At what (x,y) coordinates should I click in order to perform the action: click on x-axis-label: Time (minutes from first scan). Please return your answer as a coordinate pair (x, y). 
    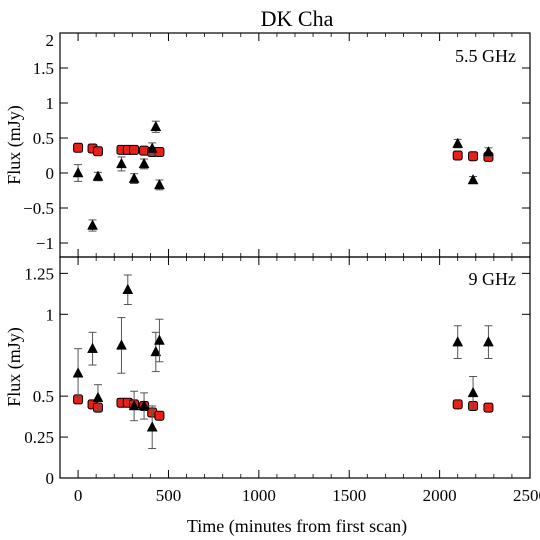
    Looking at the image, I should click on (297, 526).